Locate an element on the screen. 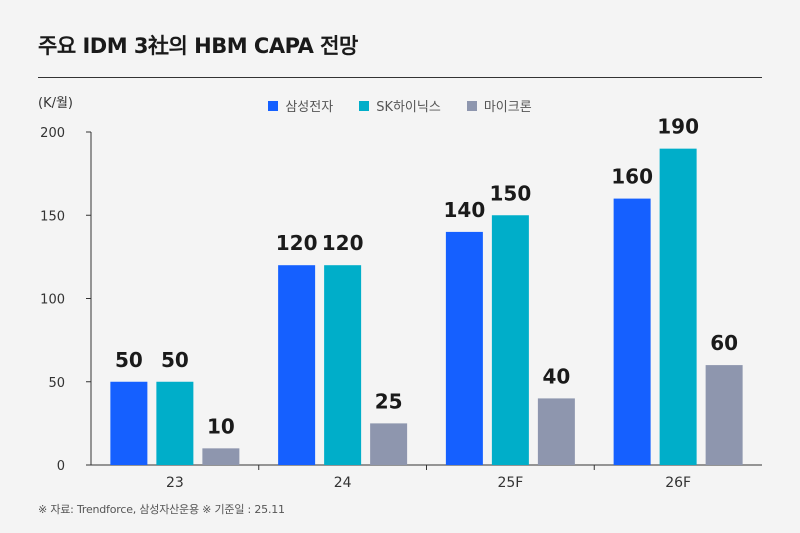 The height and width of the screenshot is (533, 800). legend: 삼성전자 SK하이닉스 마이크론 is located at coordinates (400, 105).